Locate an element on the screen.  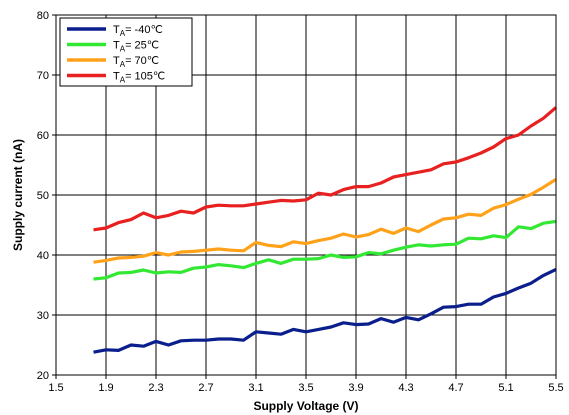
legend-label: TA= 105℃ is located at coordinates (139, 78).